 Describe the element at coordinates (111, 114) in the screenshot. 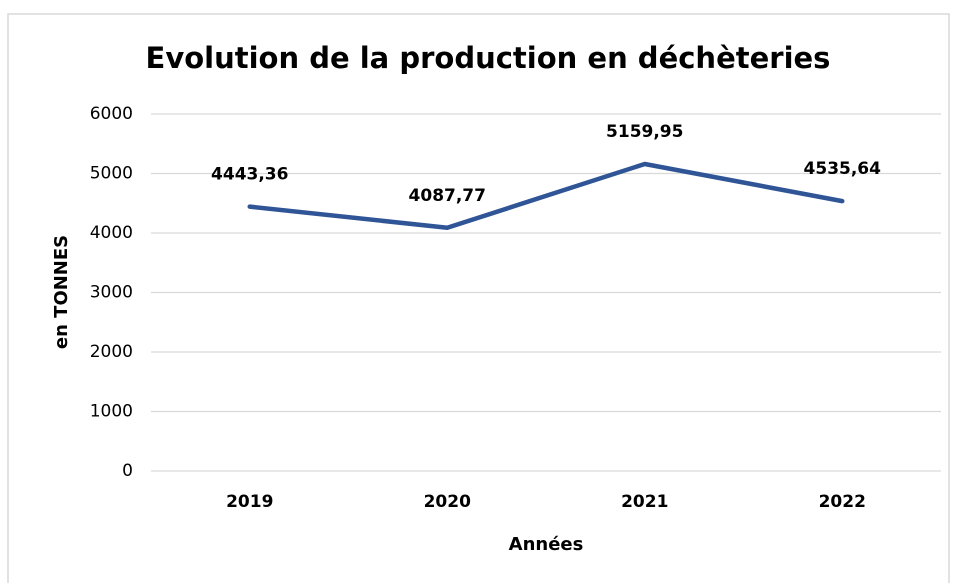

I see `y-tick-label: 6000` at that location.